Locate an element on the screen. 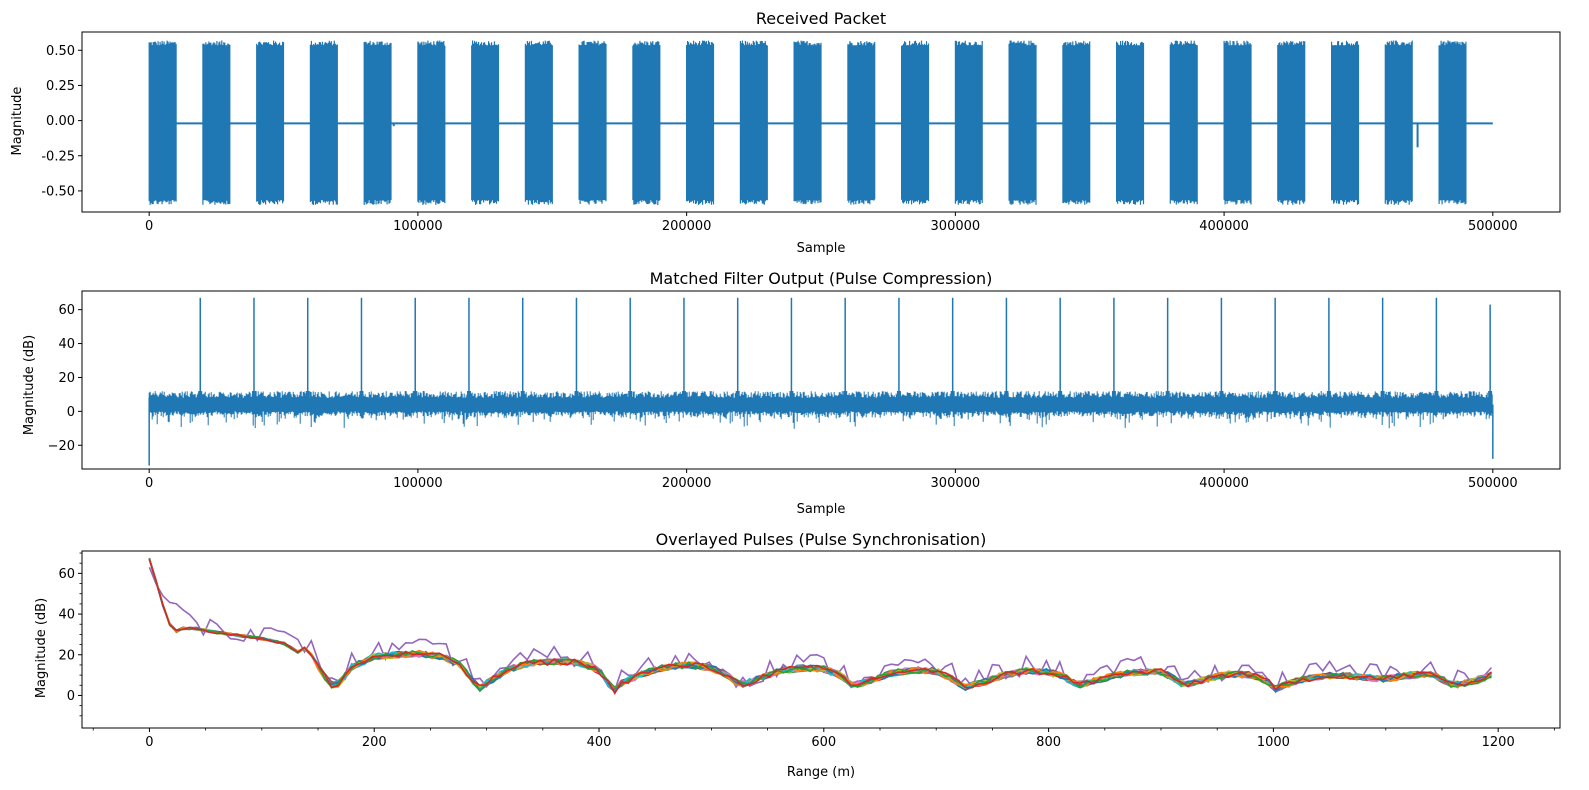  x-ticks: 0 200 400 600 800 1000 1200 is located at coordinates (830, 739).